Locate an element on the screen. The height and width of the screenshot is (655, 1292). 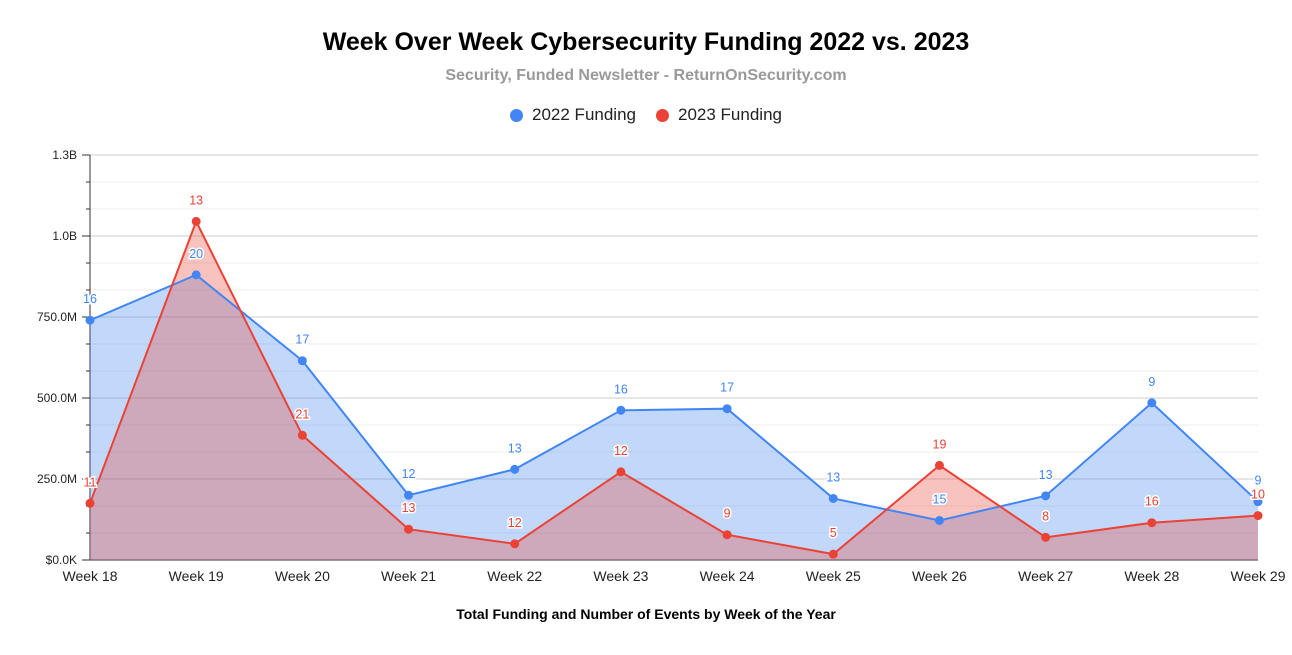
data-label-series-1: 5 is located at coordinates (833, 533).